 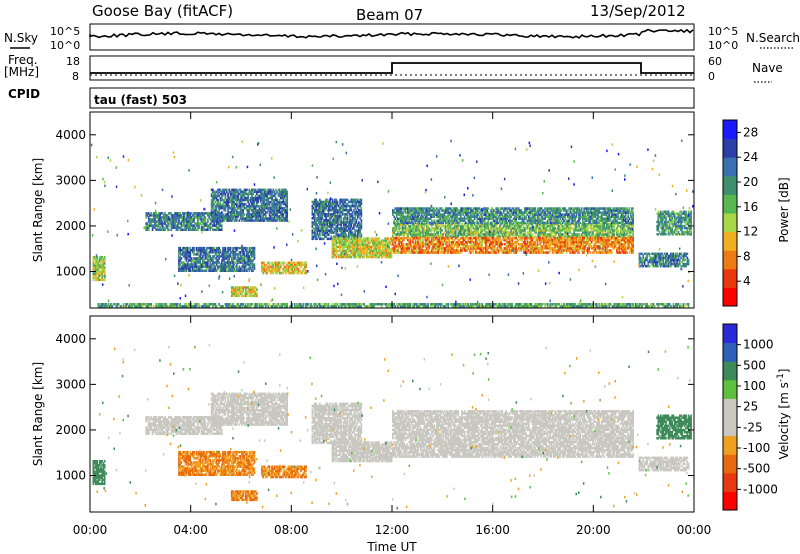 What do you see at coordinates (711, 76) in the screenshot?
I see `nave-tick-bottom: 0` at bounding box center [711, 76].